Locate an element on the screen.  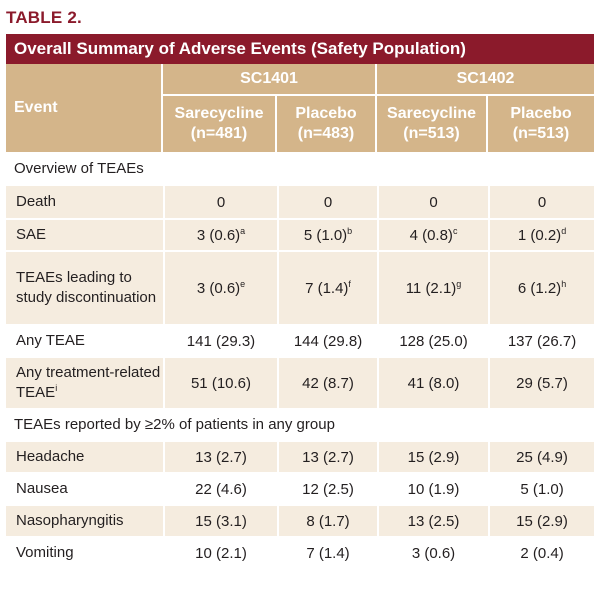
row-event: SAE is located at coordinates (84, 234).